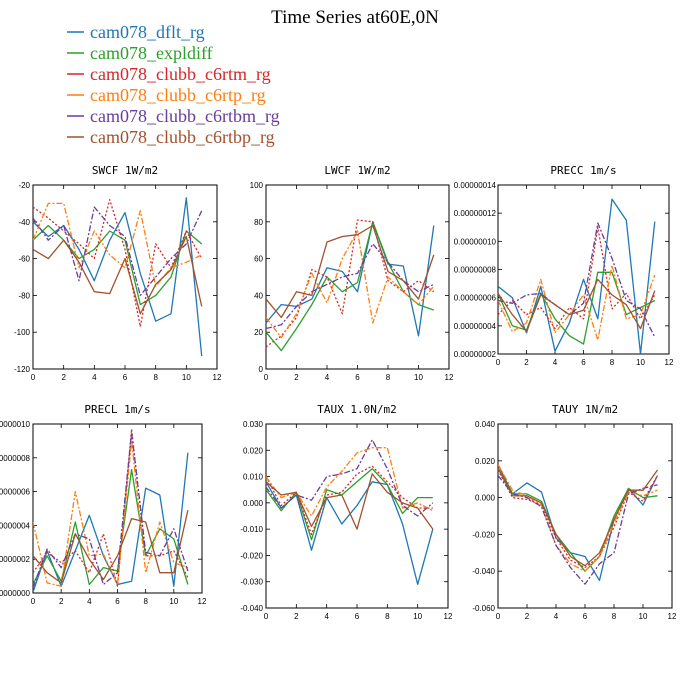 Image resolution: width=700 pixels, height=700 pixels. What do you see at coordinates (24, 295) in the screenshot?
I see `y-tick-label: -80` at bounding box center [24, 295].